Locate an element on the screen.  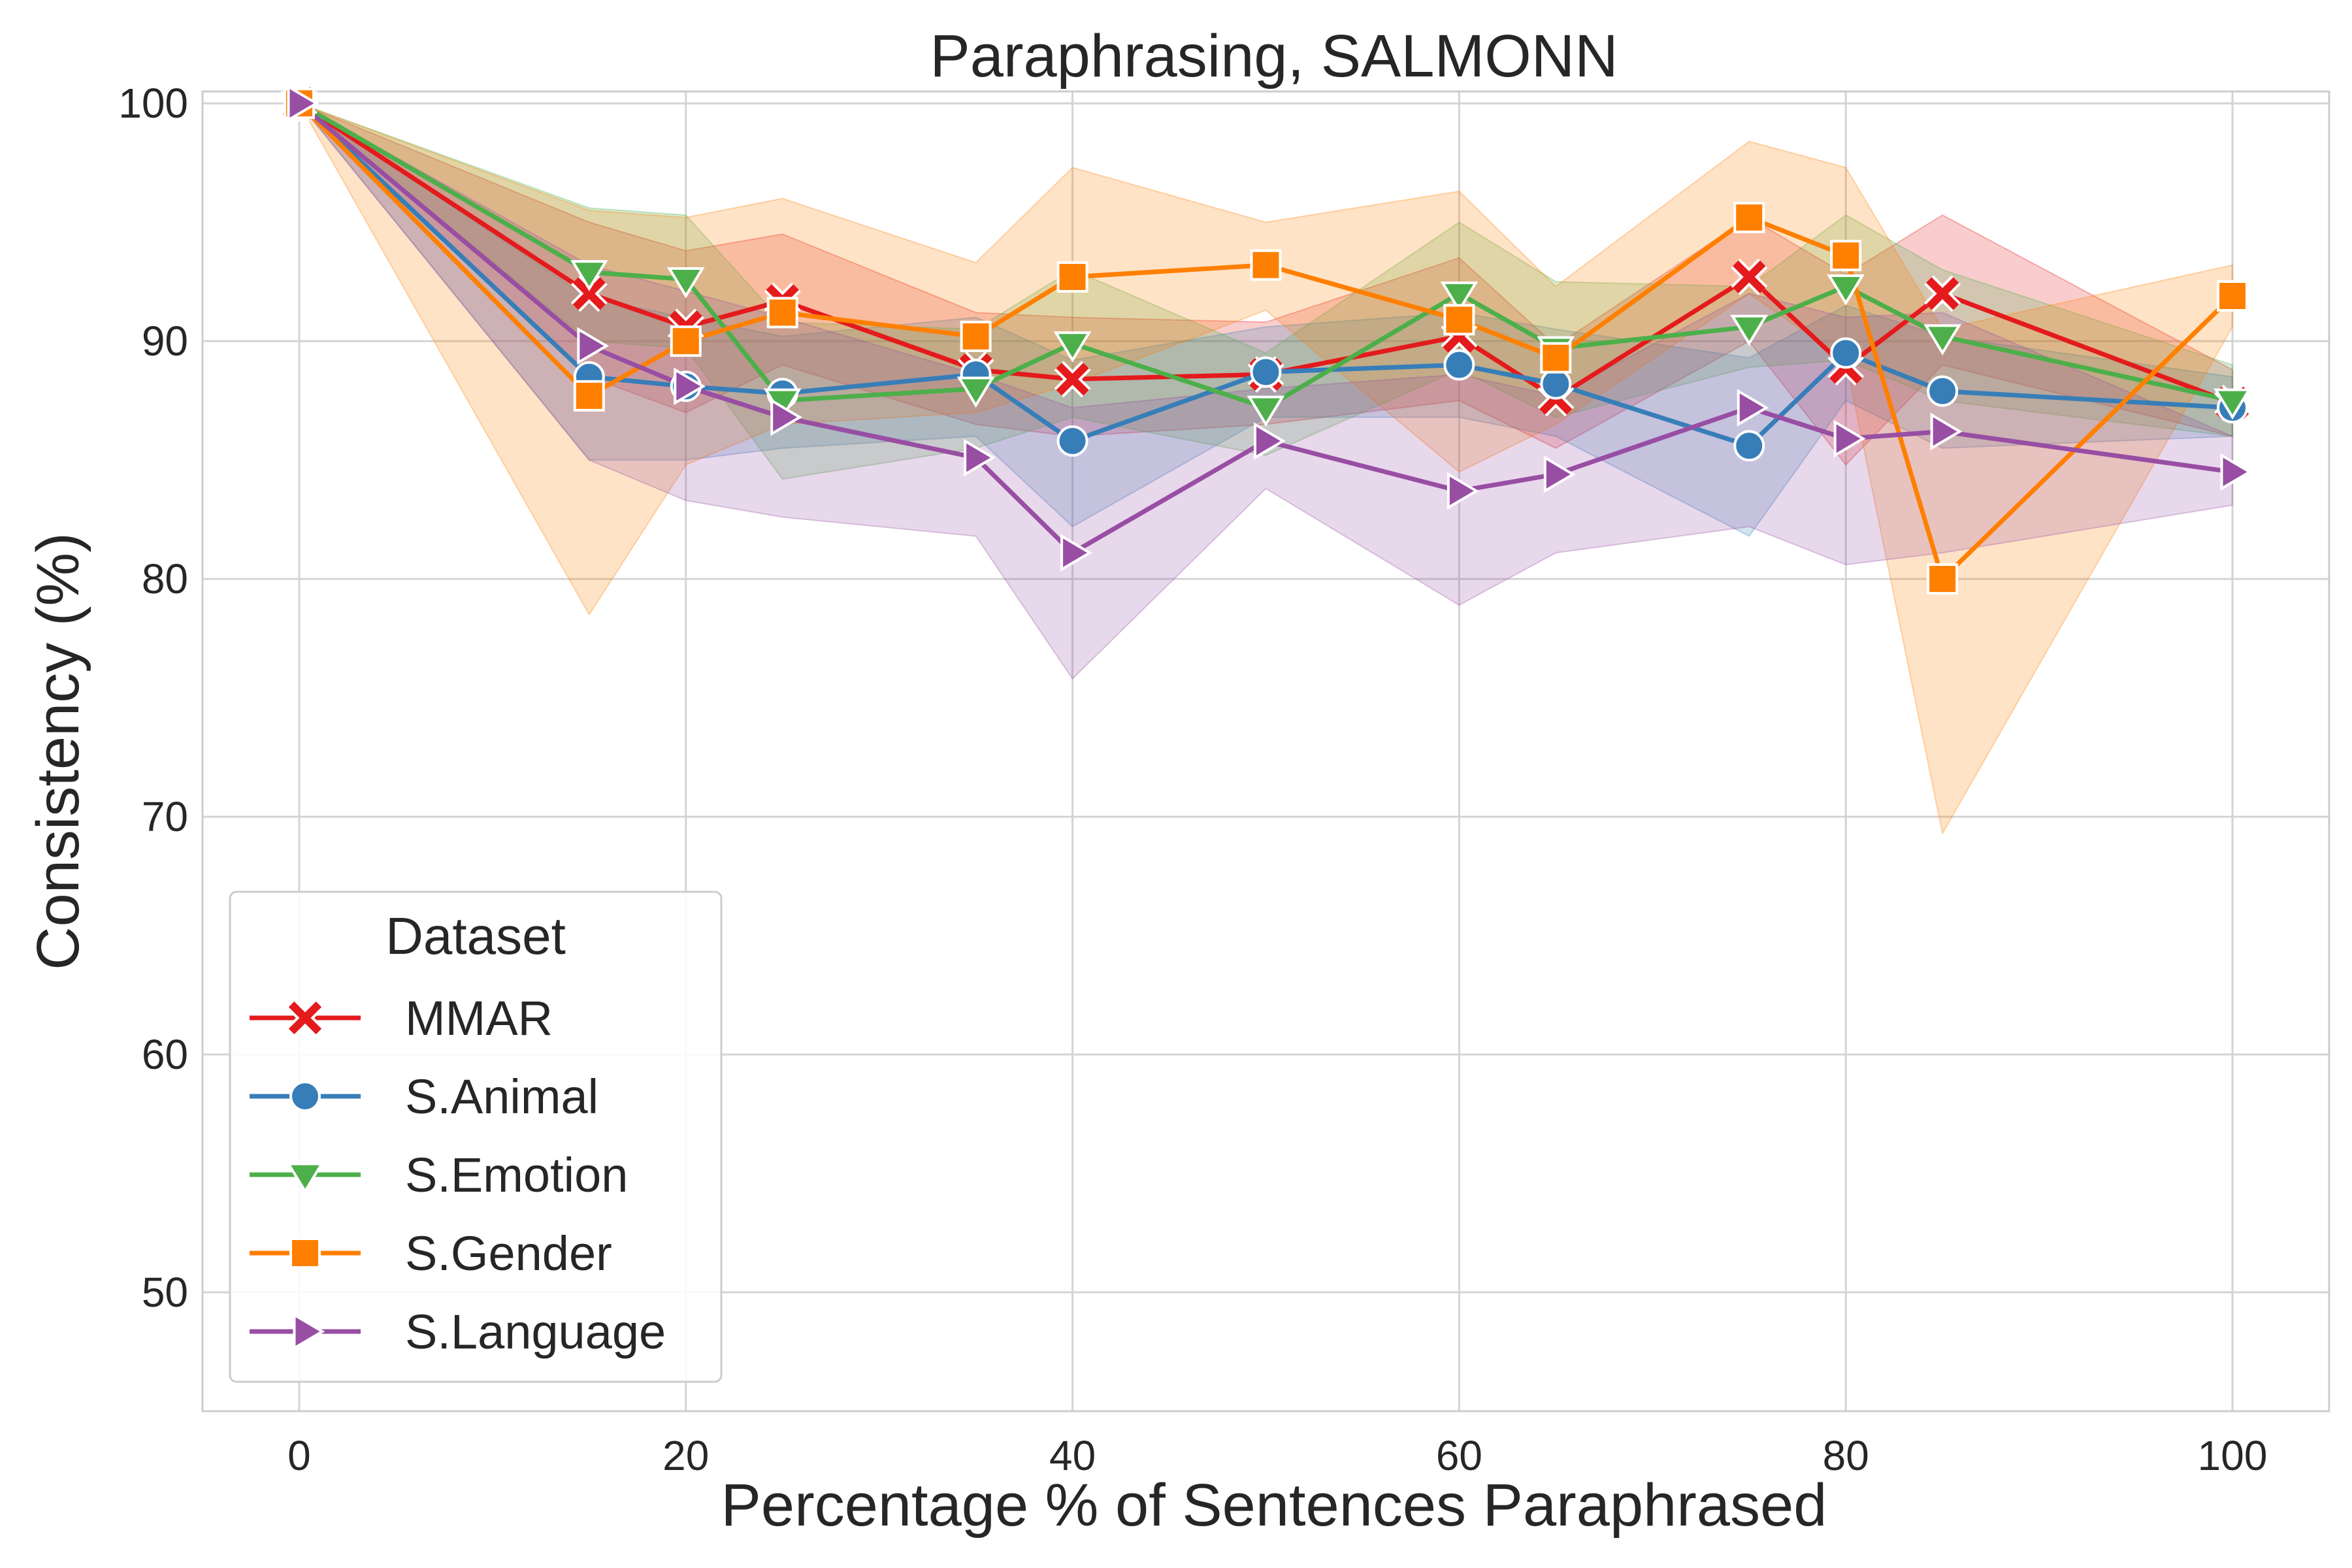
legend-items: MMAR S.Animal S.Emotion S.Gender S.Language is located at coordinates (458, 1175).